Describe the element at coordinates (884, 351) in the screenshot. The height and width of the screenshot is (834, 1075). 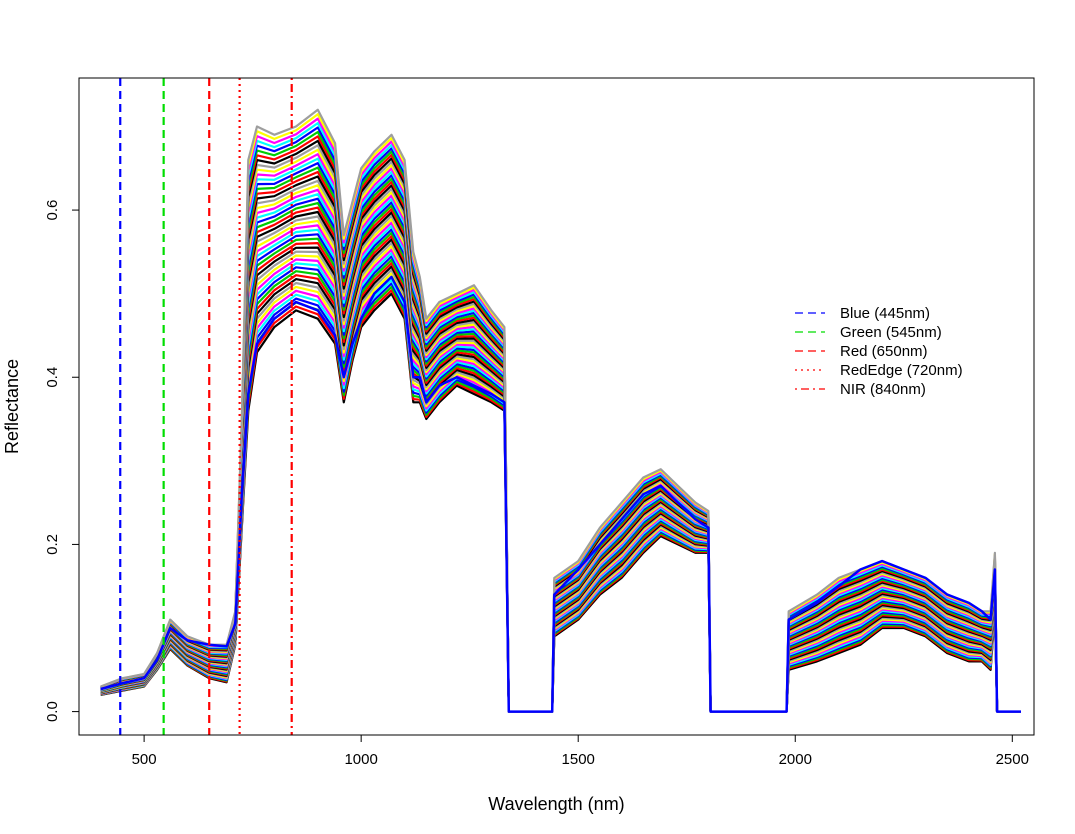
I see `legend-label: Red (650nm)` at that location.